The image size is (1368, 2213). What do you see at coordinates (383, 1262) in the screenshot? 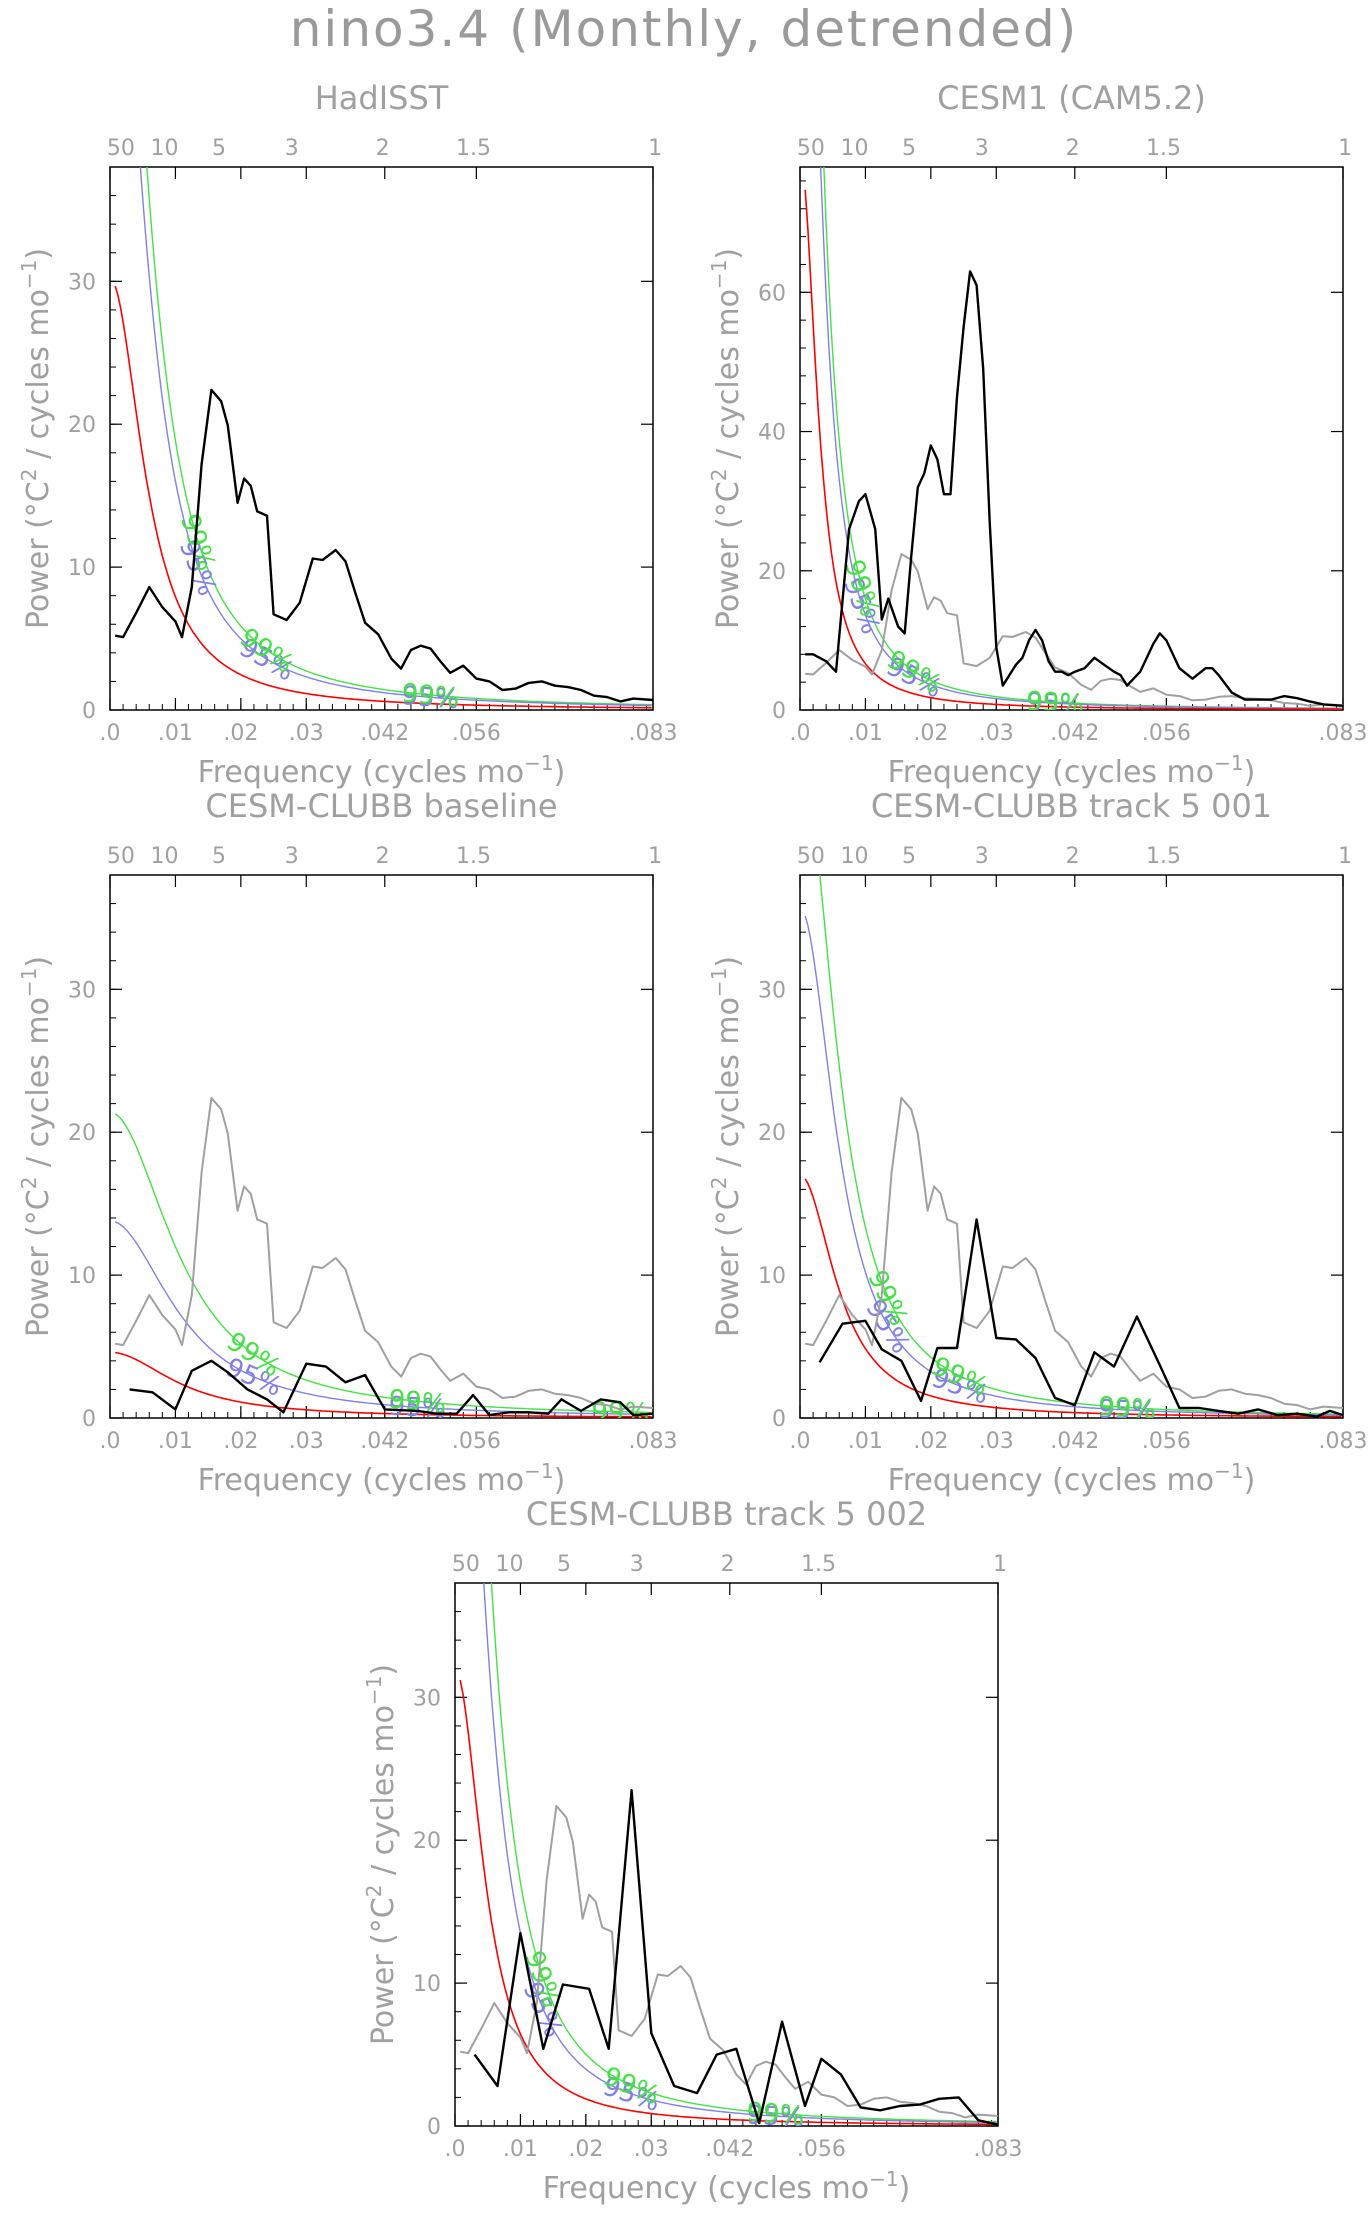
I see `plot-area: 95%99%95%99% 99%` at bounding box center [383, 1262].